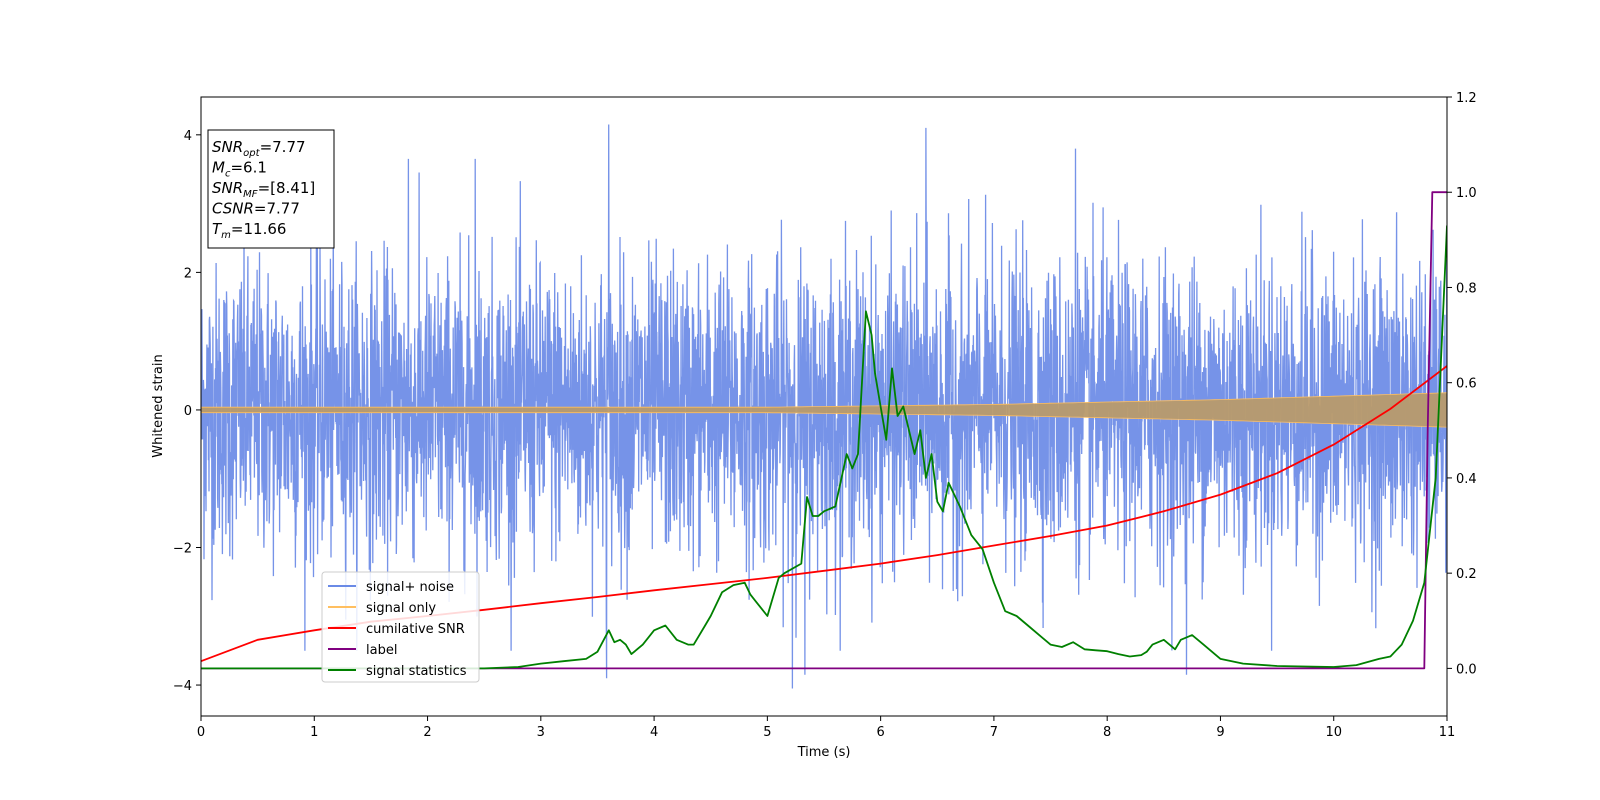  I want to click on y2-tick-label: 0.0, so click(1466, 669).